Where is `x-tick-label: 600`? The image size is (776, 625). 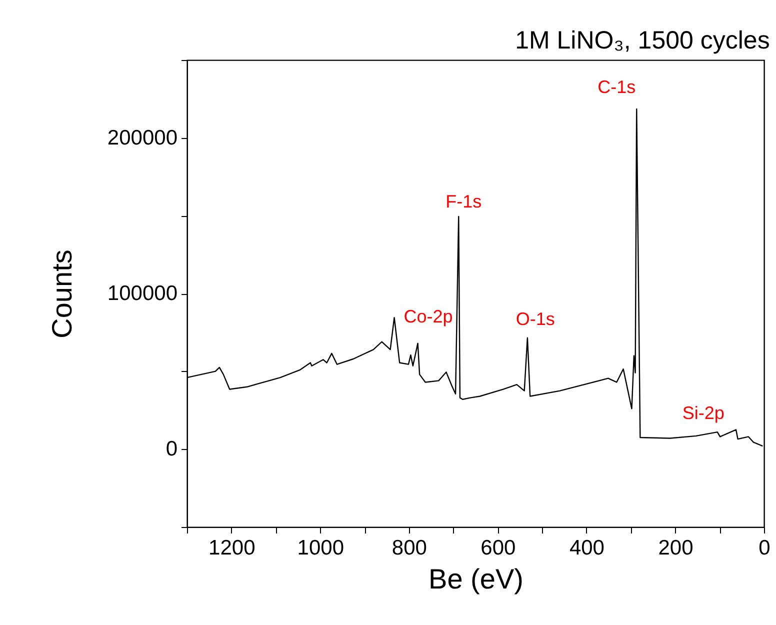 x-tick-label: 600 is located at coordinates (498, 548).